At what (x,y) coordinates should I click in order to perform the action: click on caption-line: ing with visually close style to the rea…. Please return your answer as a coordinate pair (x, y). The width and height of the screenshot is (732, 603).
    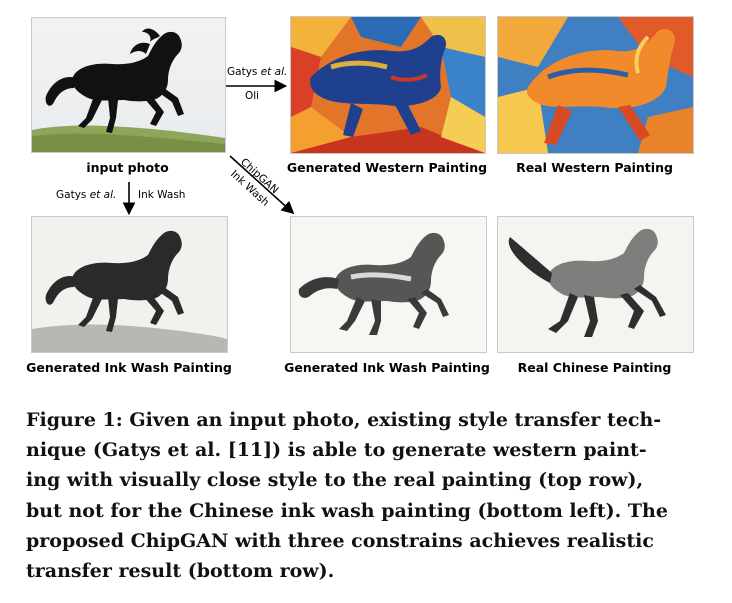
    Looking at the image, I should click on (335, 480).